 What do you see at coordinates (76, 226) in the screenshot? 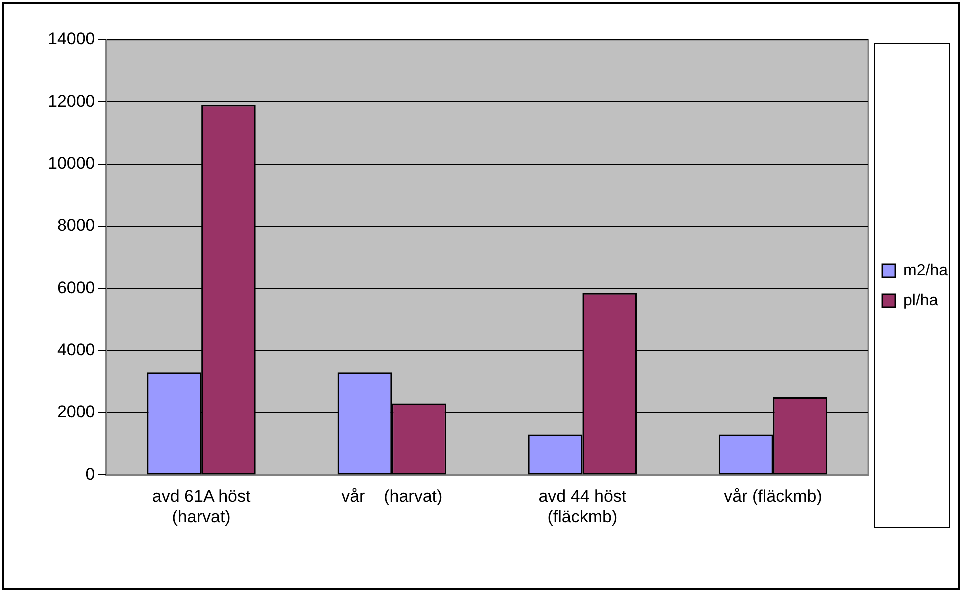
I see `y-tick-label: 8000` at bounding box center [76, 226].